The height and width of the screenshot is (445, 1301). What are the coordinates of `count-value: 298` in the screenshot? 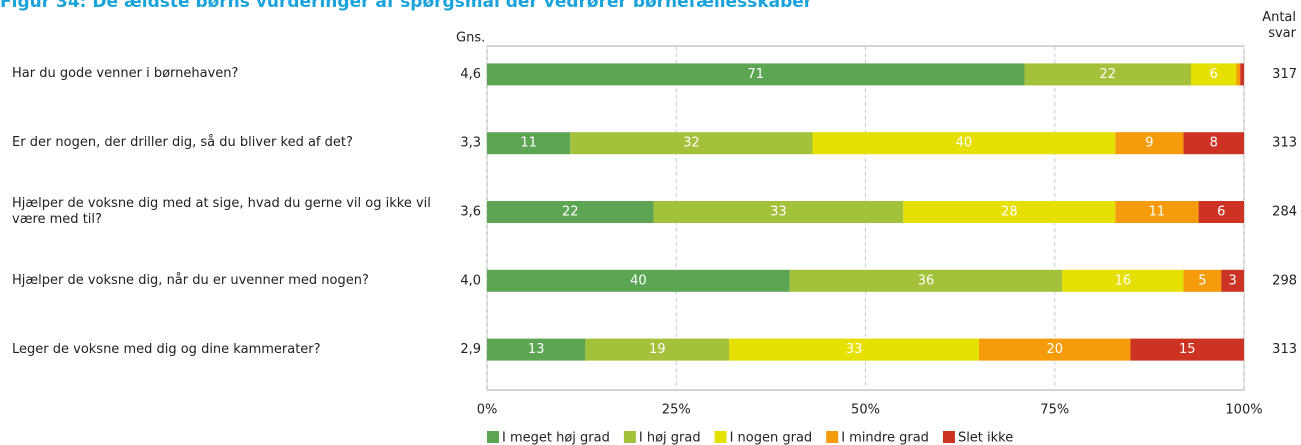 It's located at (1284, 280).